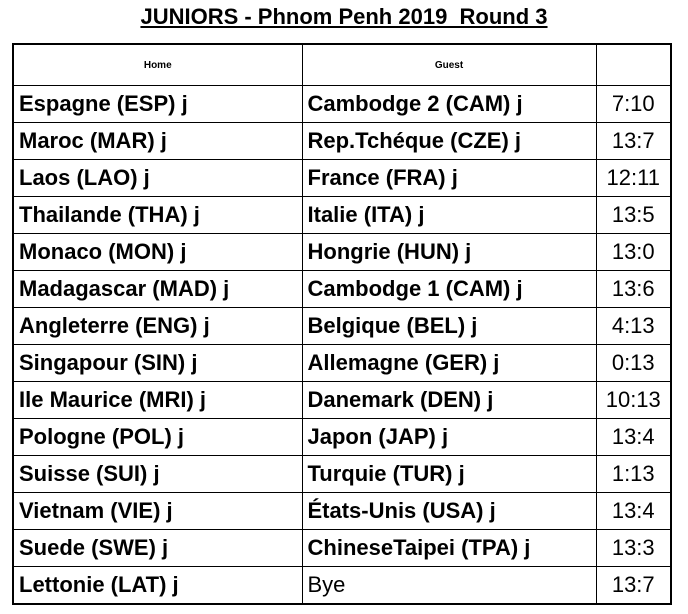 This screenshot has width=688, height=614. Describe the element at coordinates (157, 104) in the screenshot. I see `home-cell: Espagne (ESP) j` at that location.